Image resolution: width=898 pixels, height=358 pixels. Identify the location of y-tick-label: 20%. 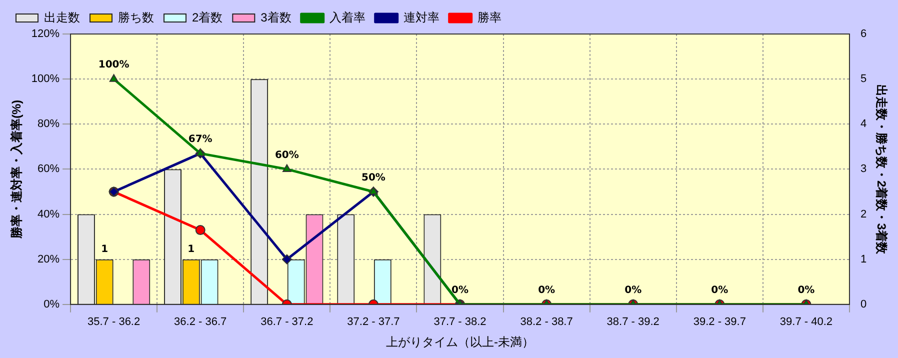
(49, 259).